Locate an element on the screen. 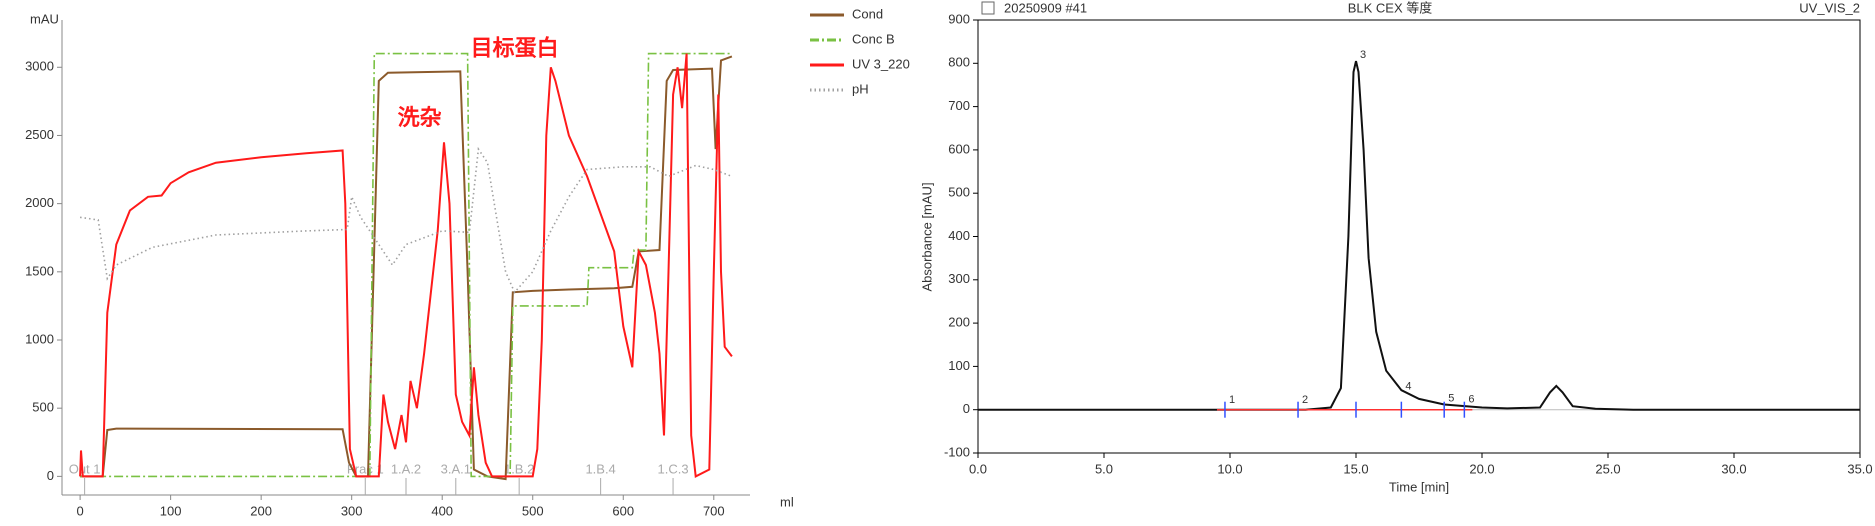  x-tick-label: 300 is located at coordinates (352, 510).